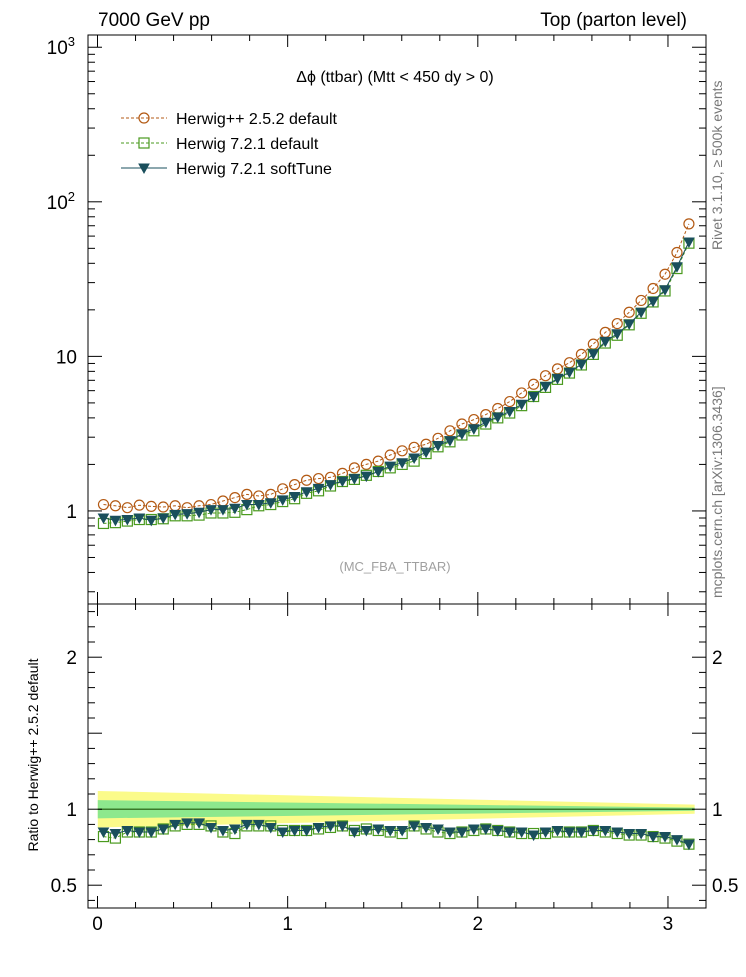  I want to click on legend-entry: Herwig 7.2.1 softTune, so click(226, 169).